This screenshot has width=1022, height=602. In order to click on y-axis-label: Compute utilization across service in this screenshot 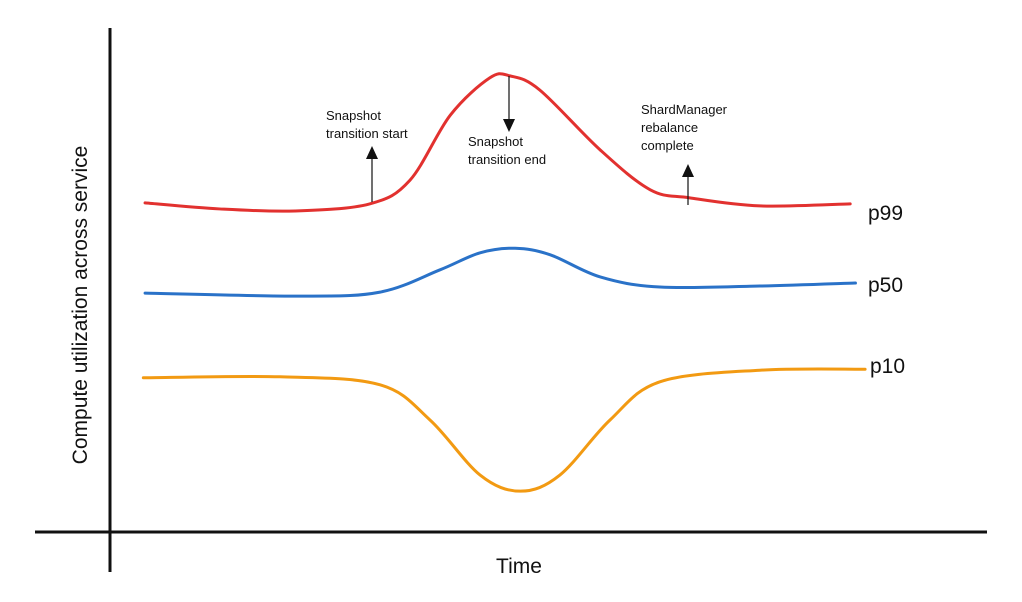, I will do `click(80, 305)`.